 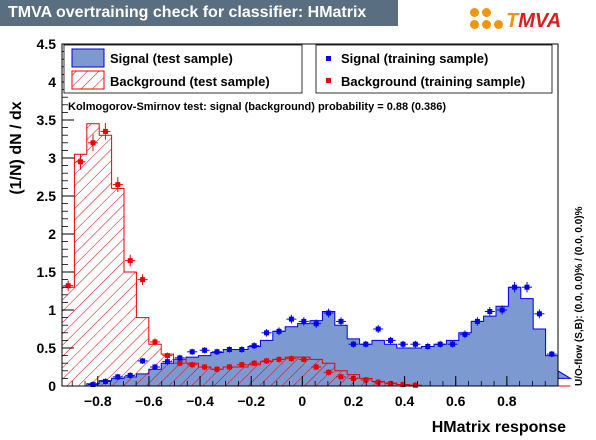 What do you see at coordinates (534, 21) in the screenshot?
I see `logo-text: TMVA` at bounding box center [534, 21].